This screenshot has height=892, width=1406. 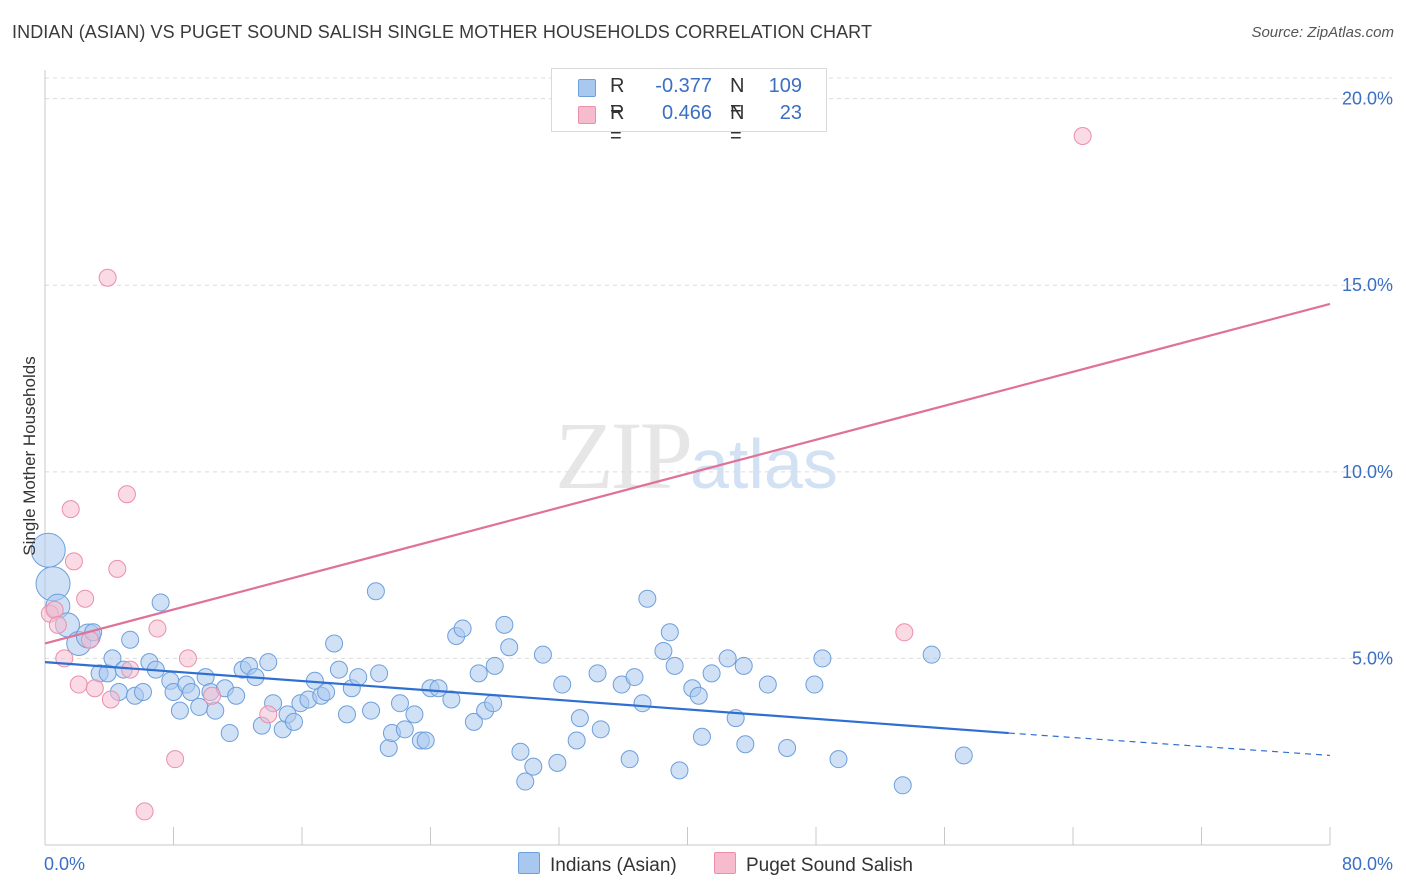 What do you see at coordinates (1367, 472) in the screenshot?
I see `y-tick-label: 10.0%` at bounding box center [1367, 472].